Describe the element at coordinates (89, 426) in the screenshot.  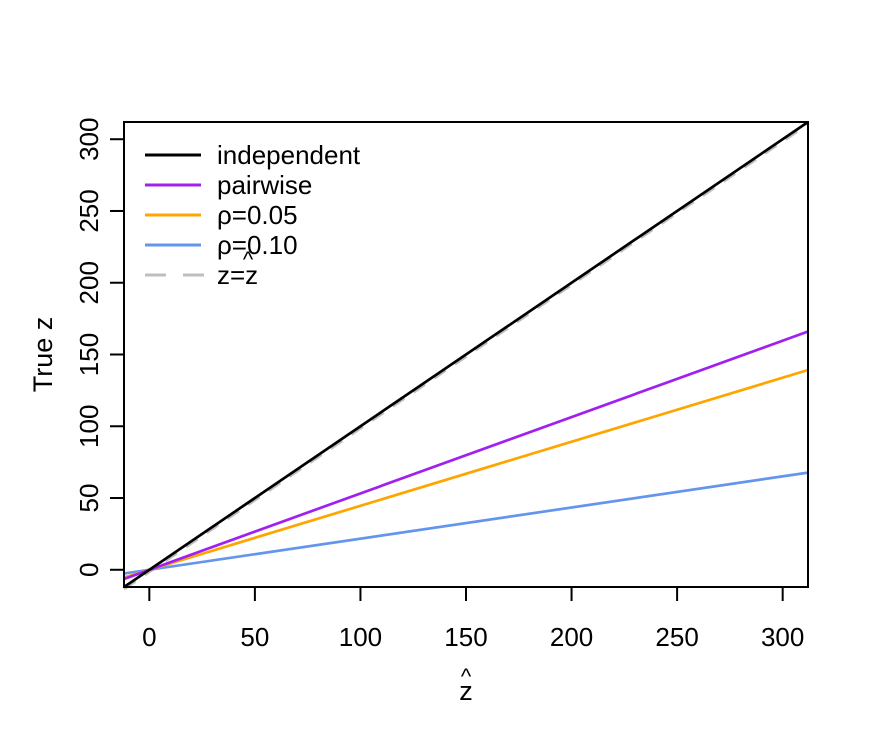
I see `y-axis-tick-label-100: 100` at that location.